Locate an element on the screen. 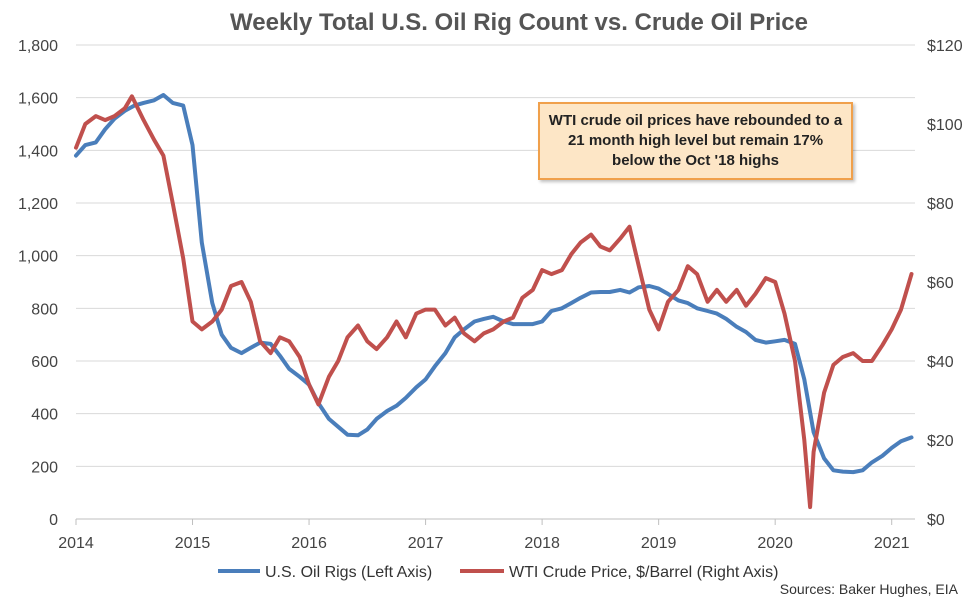 Image resolution: width=975 pixels, height=601 pixels. x-tick-label: 2019 is located at coordinates (659, 543).